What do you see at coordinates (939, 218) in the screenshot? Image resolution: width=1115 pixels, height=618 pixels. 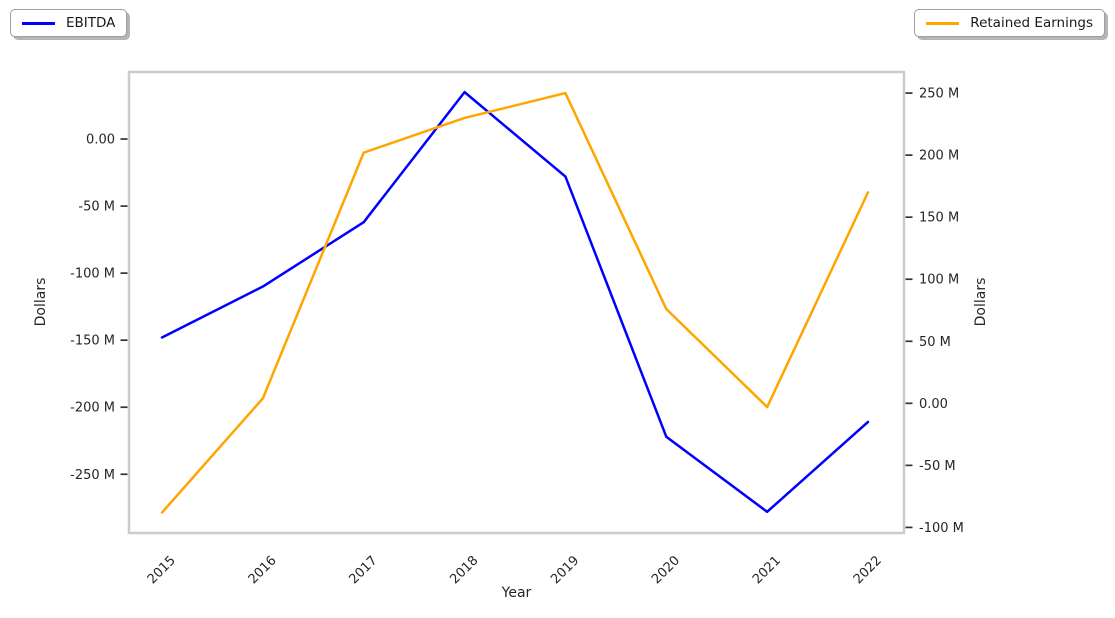 I see `right-axis-tick-label: 150 M` at bounding box center [939, 218].